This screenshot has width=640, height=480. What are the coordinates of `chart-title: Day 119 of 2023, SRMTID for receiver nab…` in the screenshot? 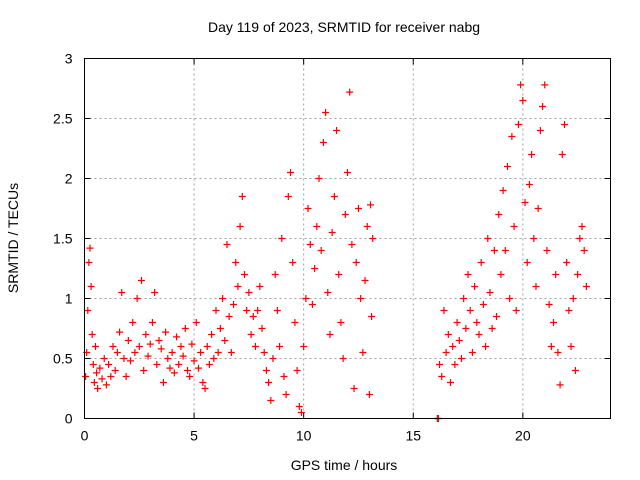 It's located at (344, 27).